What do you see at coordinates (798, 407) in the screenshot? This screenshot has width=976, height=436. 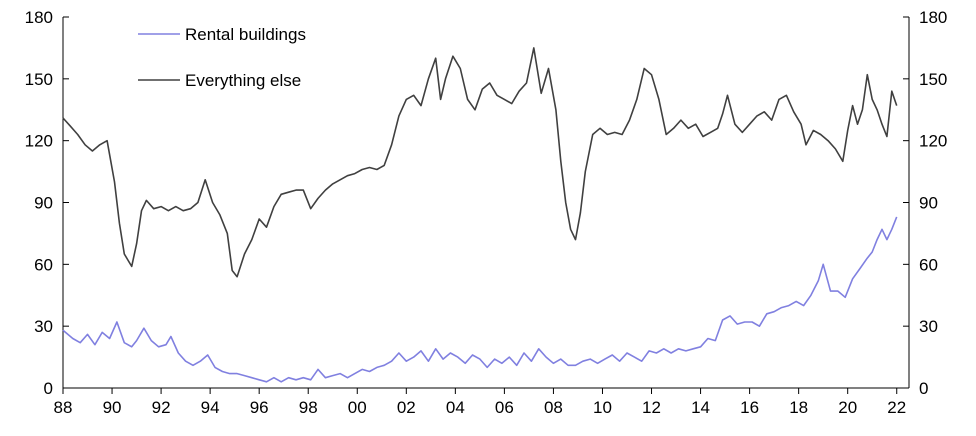 I see `x-tick-label: 18` at bounding box center [798, 407].